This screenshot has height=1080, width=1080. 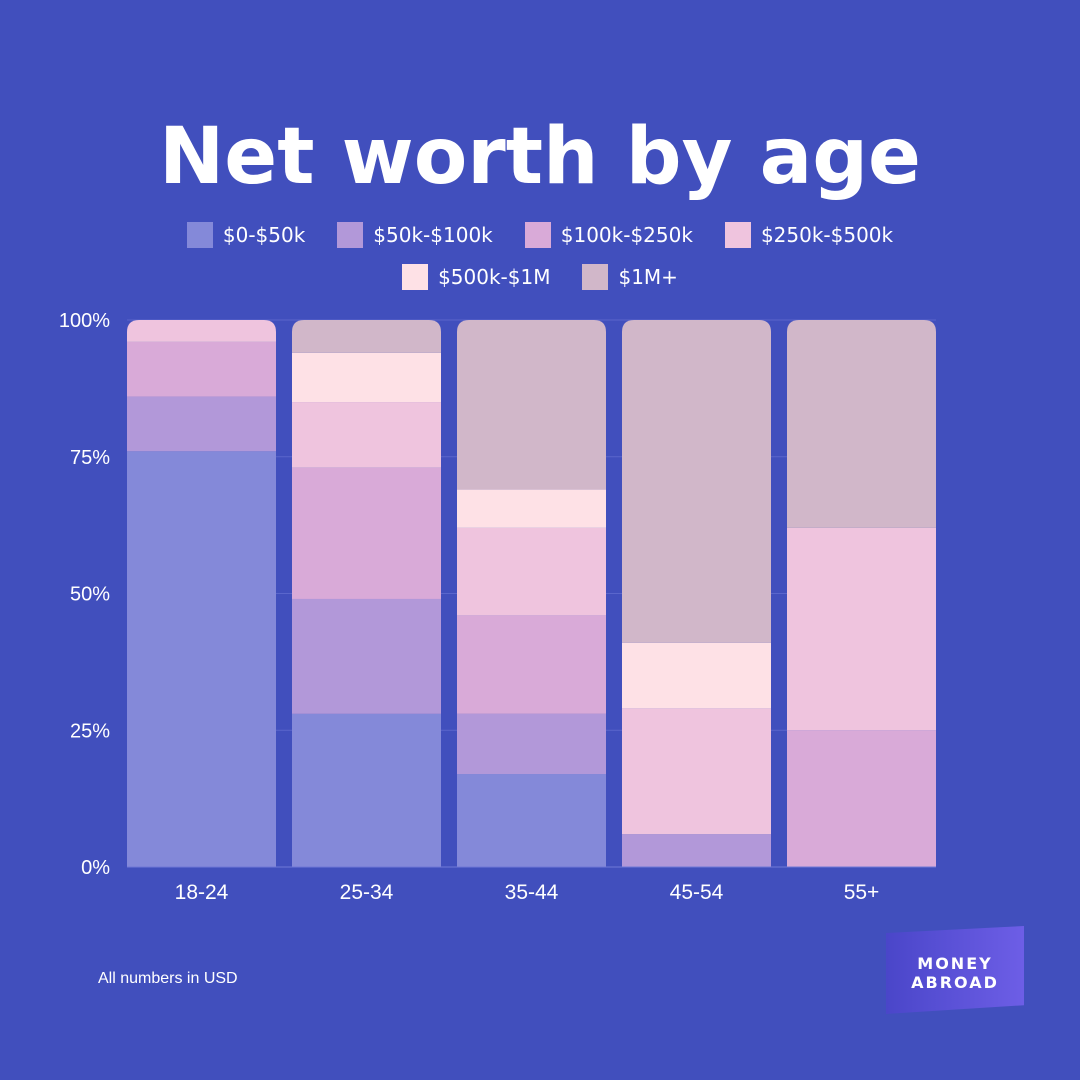 What do you see at coordinates (955, 982) in the screenshot?
I see `logo-line-2: ABROAD` at bounding box center [955, 982].